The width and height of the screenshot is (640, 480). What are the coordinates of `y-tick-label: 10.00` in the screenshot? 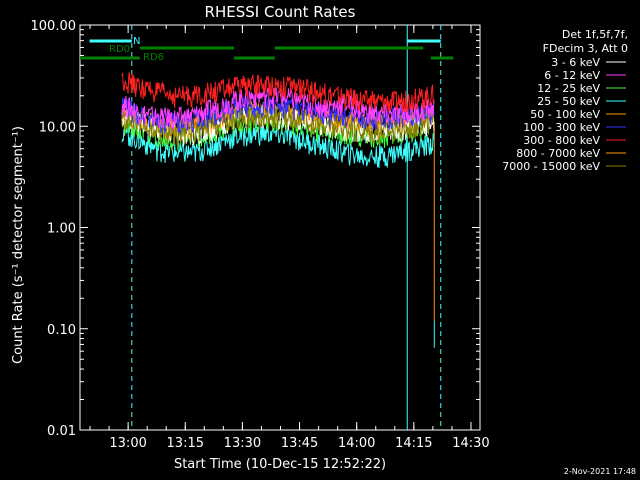 It's located at (57, 127).